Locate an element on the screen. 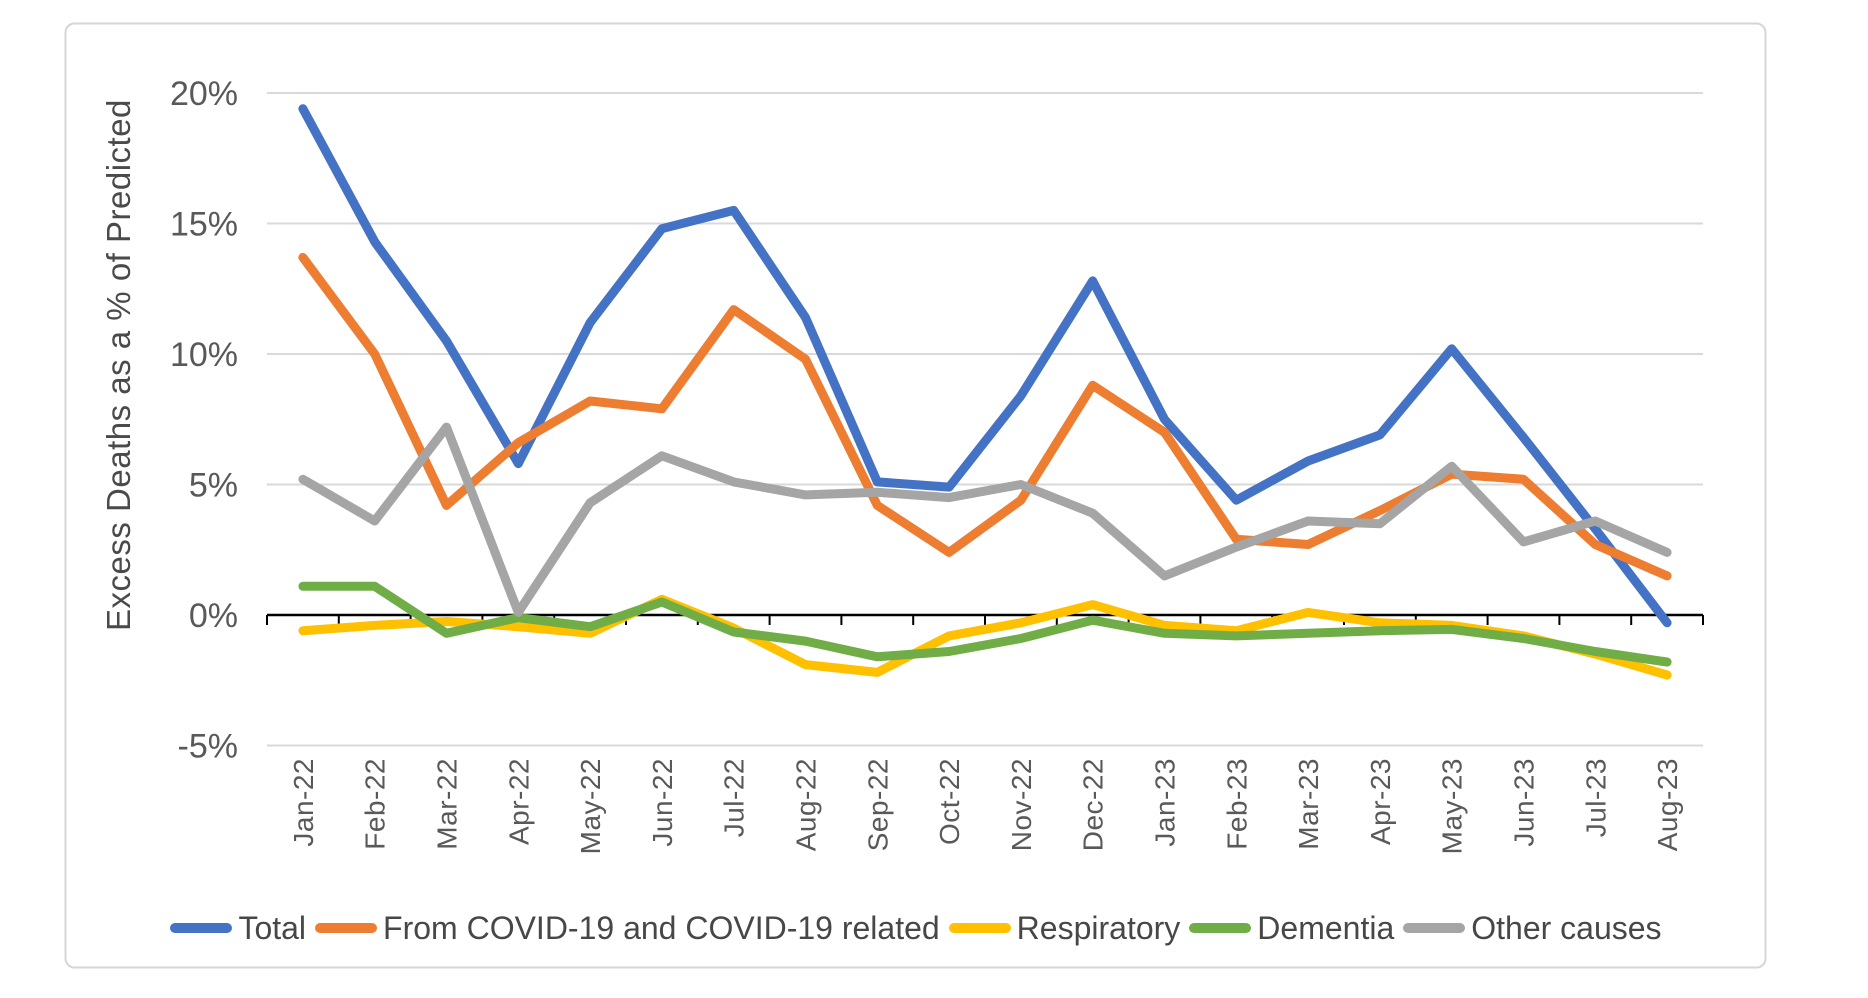 This screenshot has width=1868, height=998. legend-label-respiratory: Respiratory is located at coordinates (1098, 927).